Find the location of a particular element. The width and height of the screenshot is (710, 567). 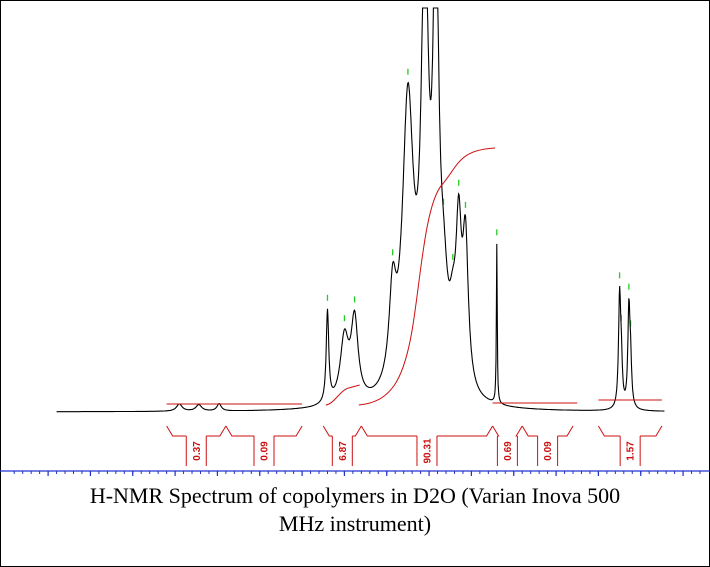

integral-layer: 0.37 0.09 6.87 90.31 0.69 0.09 1.57 is located at coordinates (414, 445).